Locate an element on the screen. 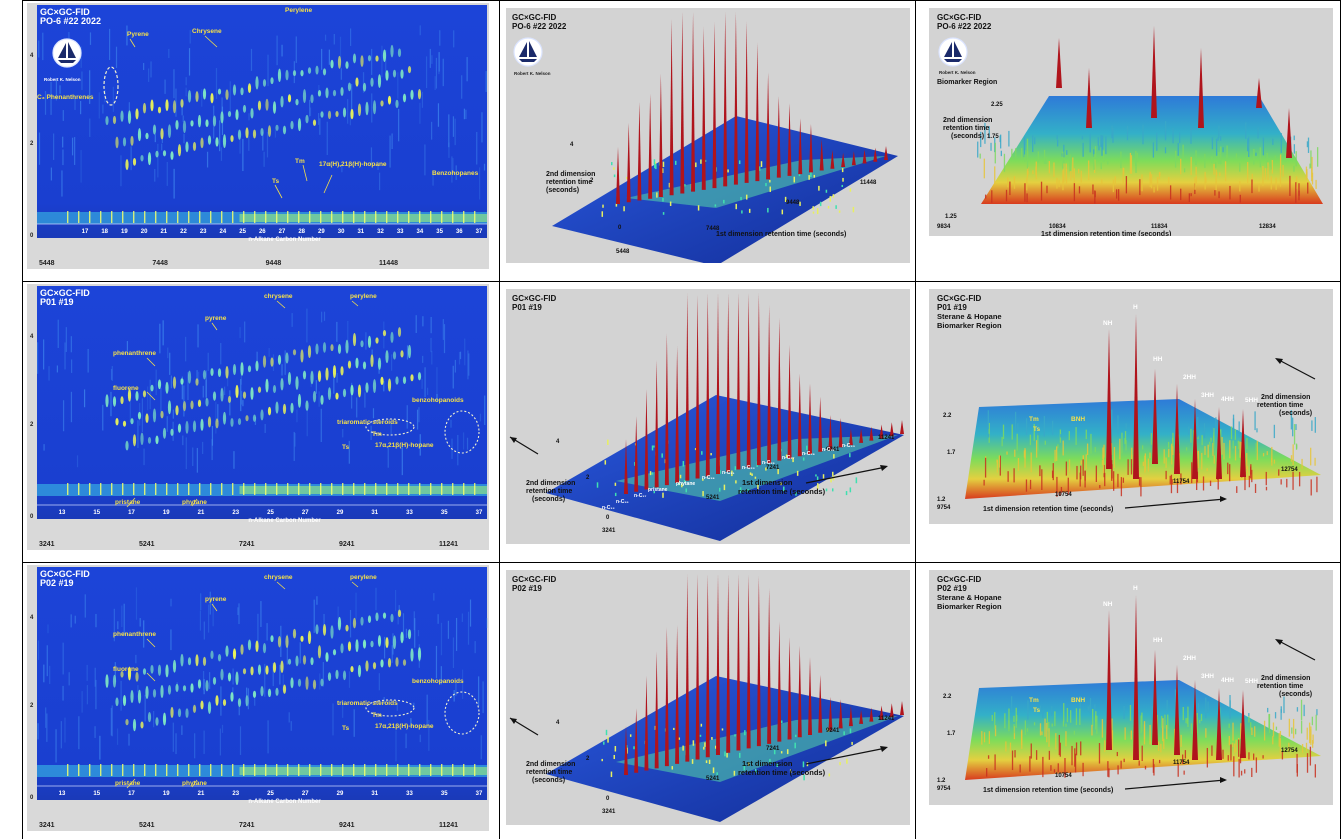 Image resolution: width=1341 pixels, height=839 pixels. carbon-axis-label: n-Alkane Carbon Number is located at coordinates (284, 521).